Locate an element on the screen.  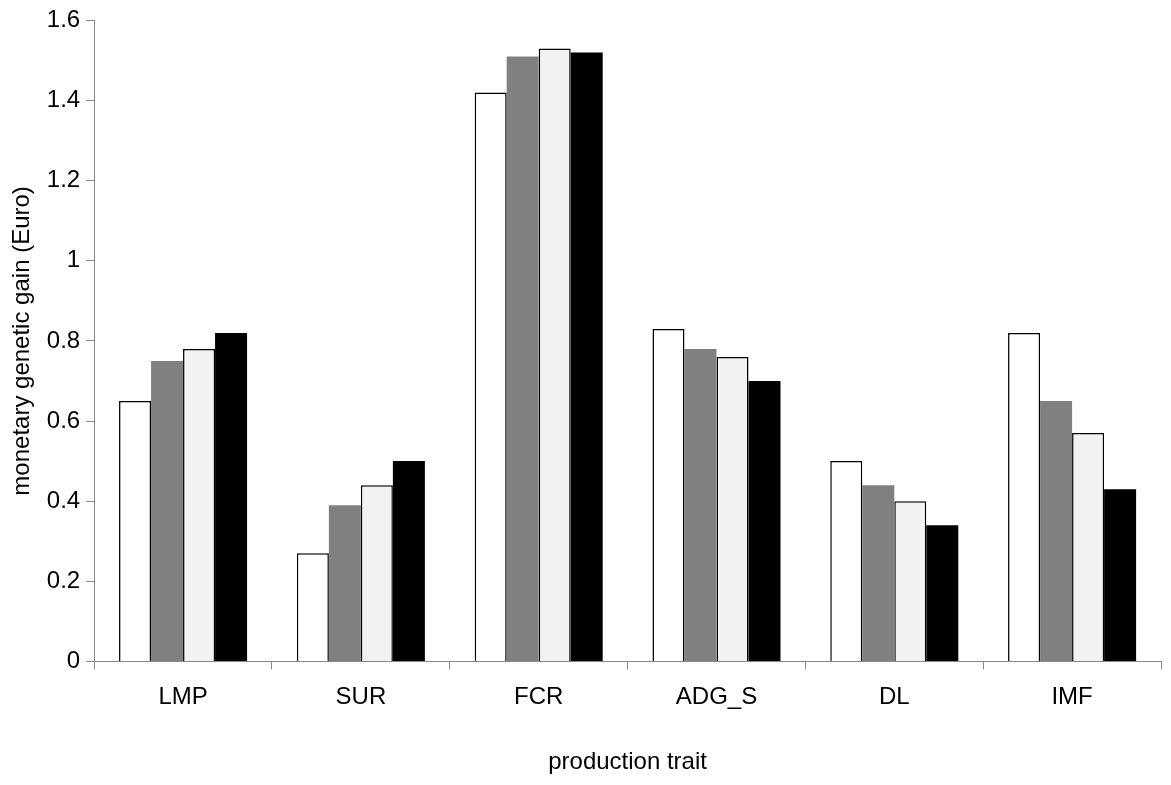
y-axis-title: monetary genetic gain (Euro) is located at coordinates (21, 341).